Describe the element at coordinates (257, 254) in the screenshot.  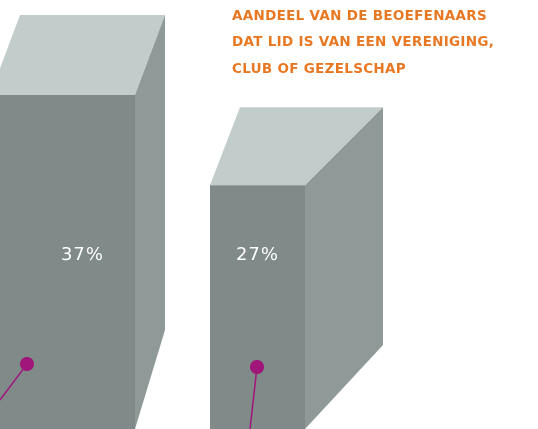
I see `value-label: 27%` at that location.